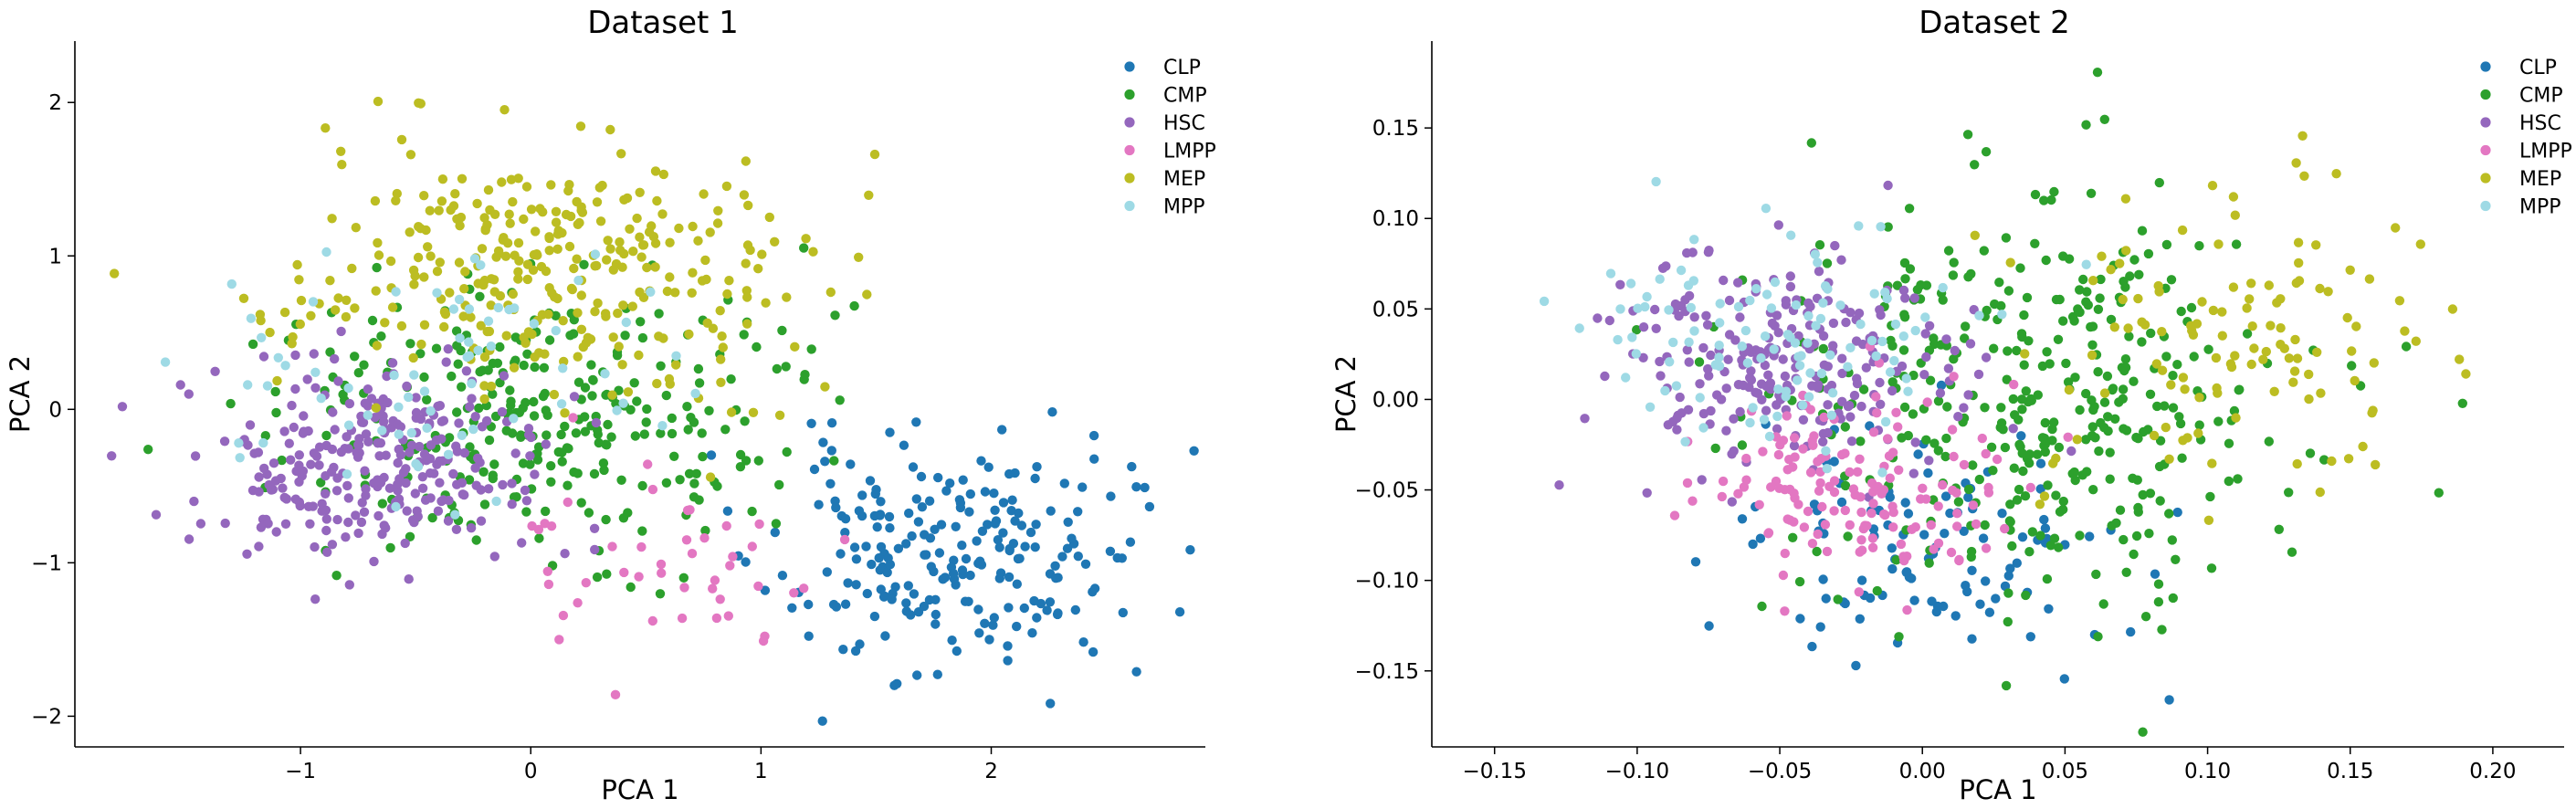  What do you see at coordinates (2492, 771) in the screenshot?
I see `x-tick-label: 0.20` at bounding box center [2492, 771].